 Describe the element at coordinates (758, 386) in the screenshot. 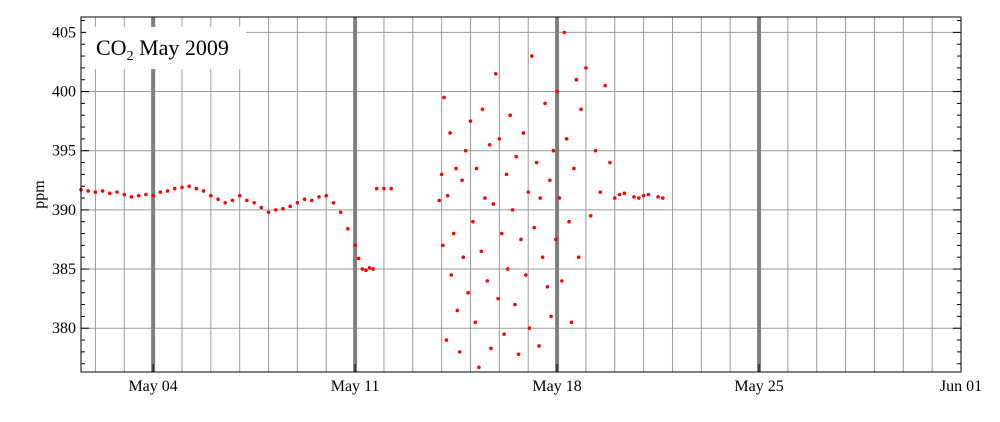

I see `x-tick-label: May 25` at that location.